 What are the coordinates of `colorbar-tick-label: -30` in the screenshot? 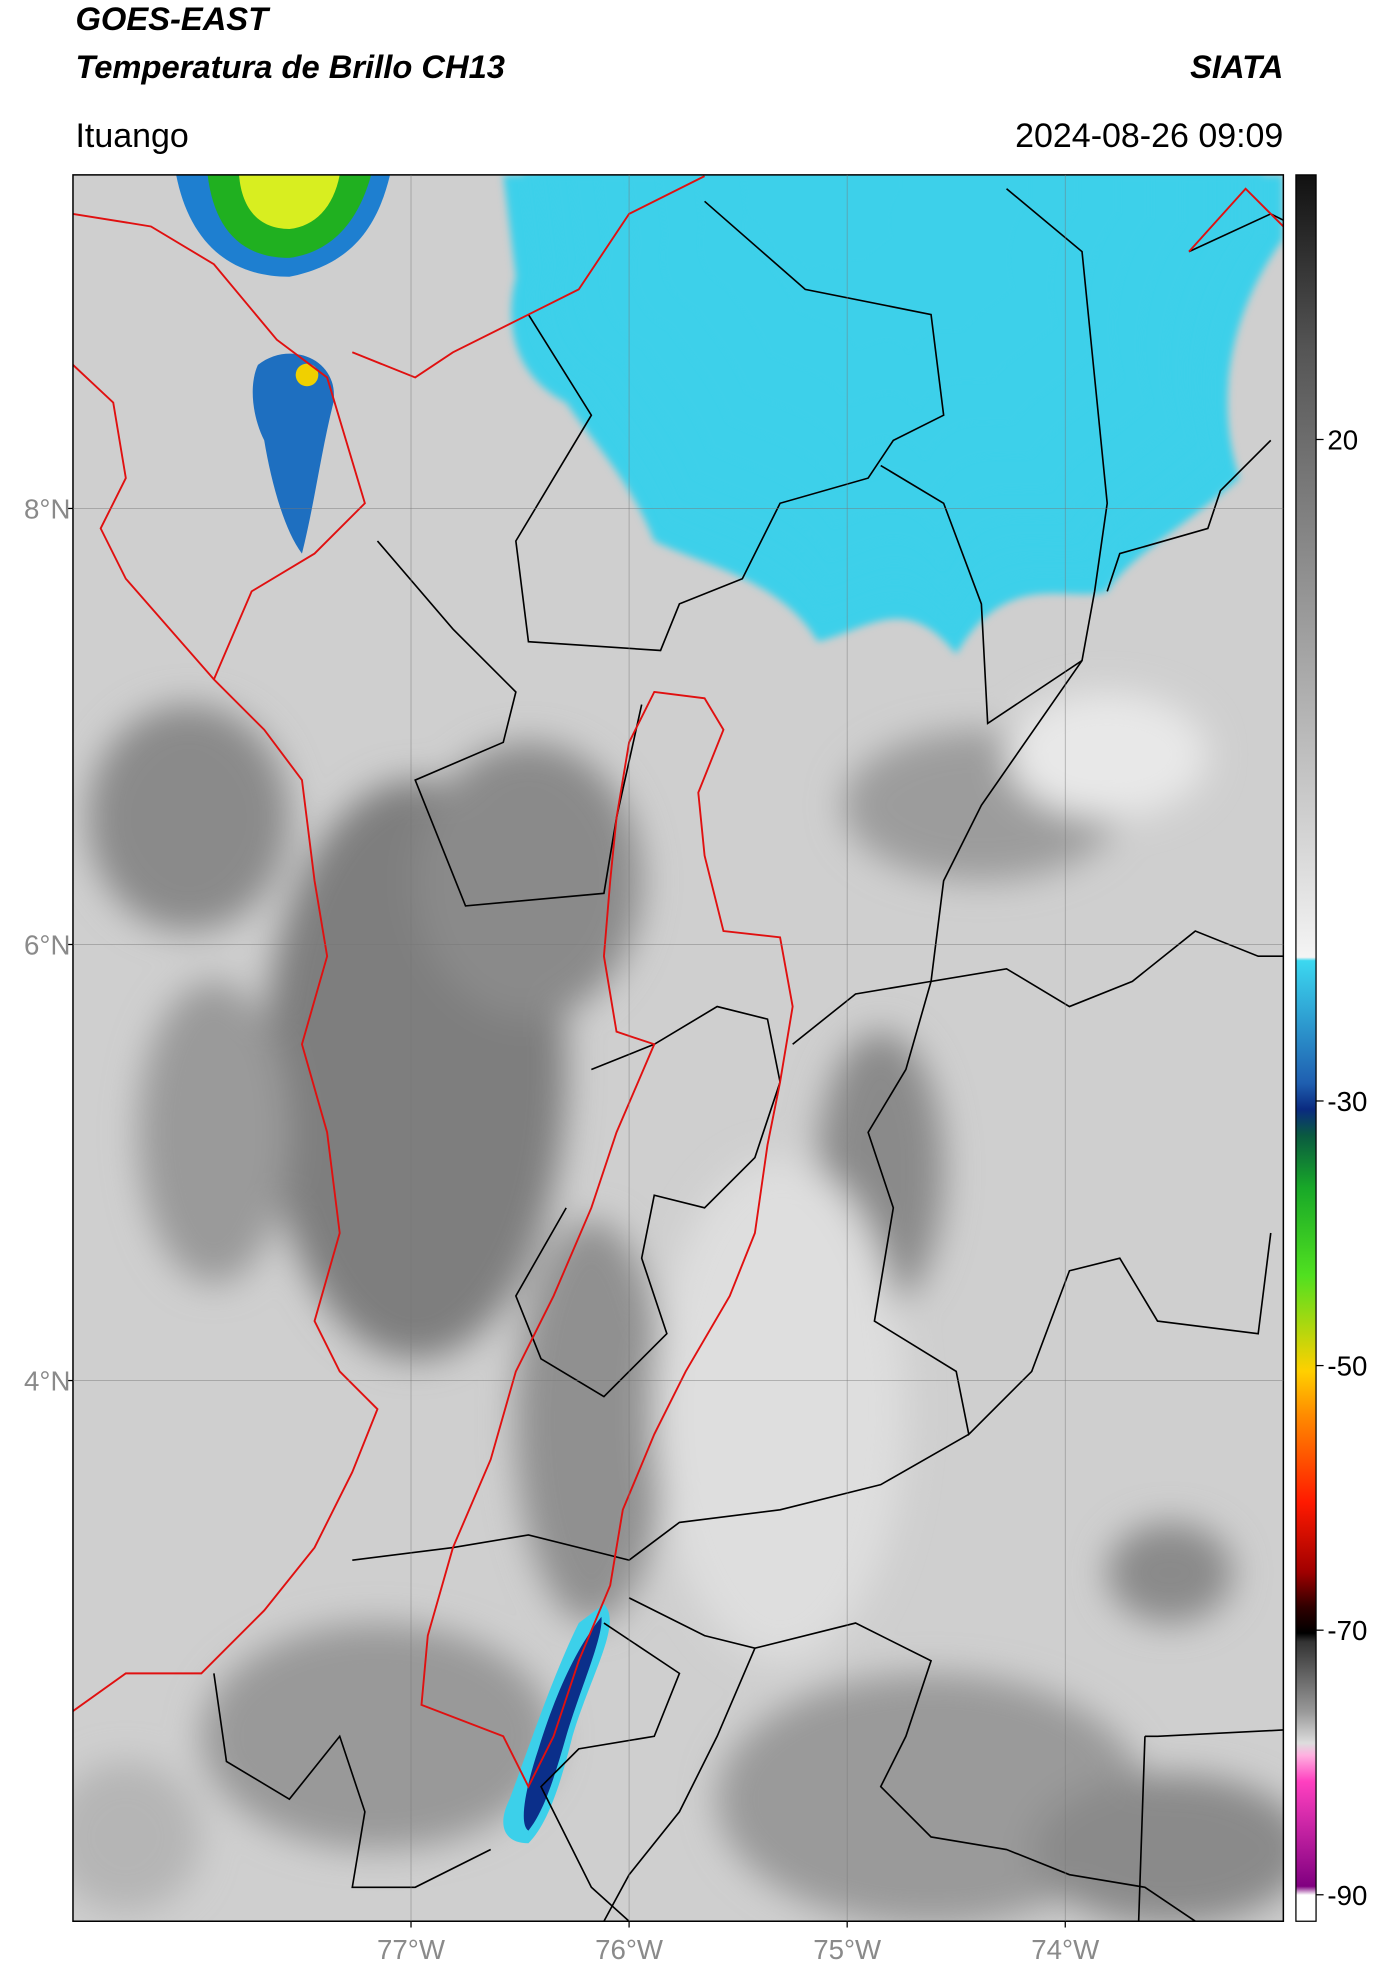 It's located at (1347, 1101).